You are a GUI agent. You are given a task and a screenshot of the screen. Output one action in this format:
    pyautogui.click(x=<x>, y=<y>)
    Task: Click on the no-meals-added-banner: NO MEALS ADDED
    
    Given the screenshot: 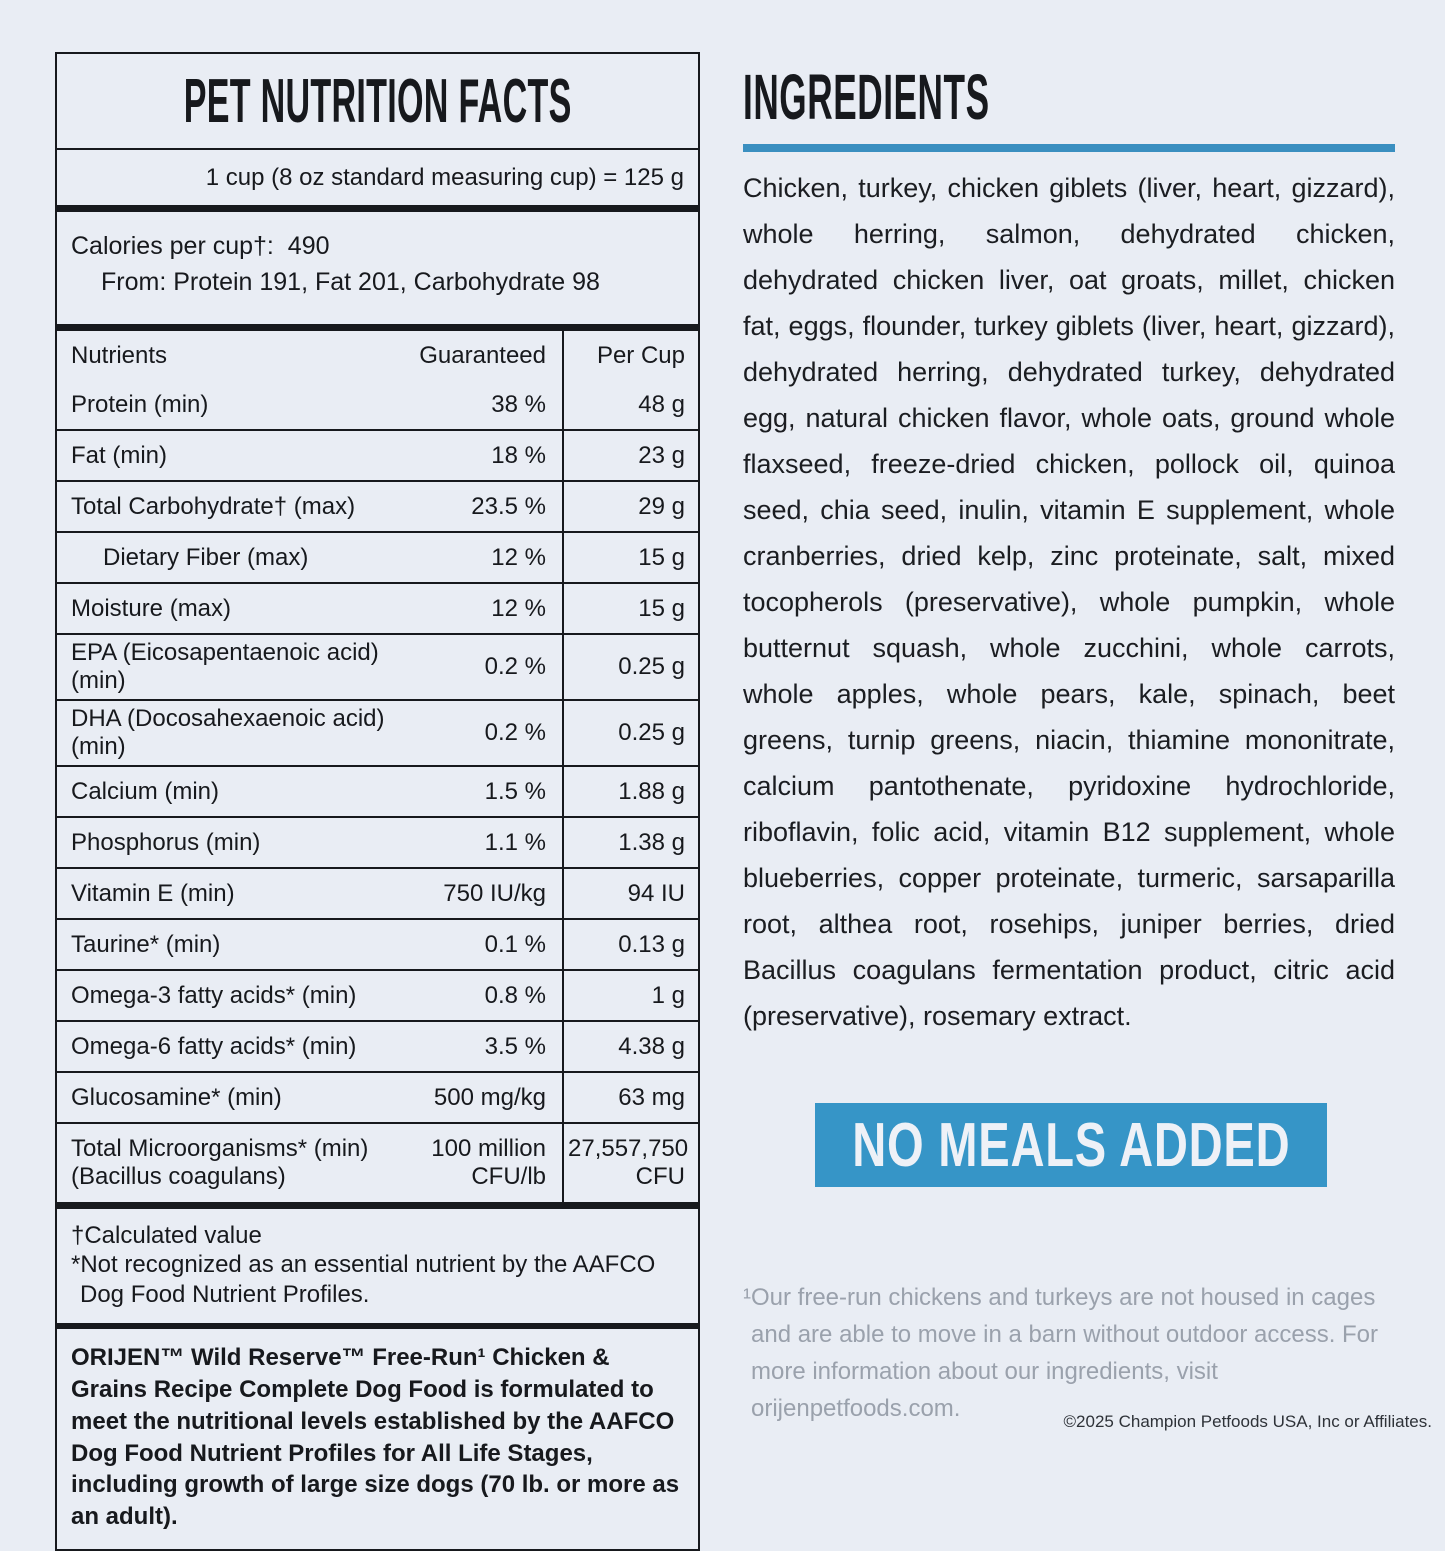 What is the action you would take?
    pyautogui.click(x=1071, y=1145)
    